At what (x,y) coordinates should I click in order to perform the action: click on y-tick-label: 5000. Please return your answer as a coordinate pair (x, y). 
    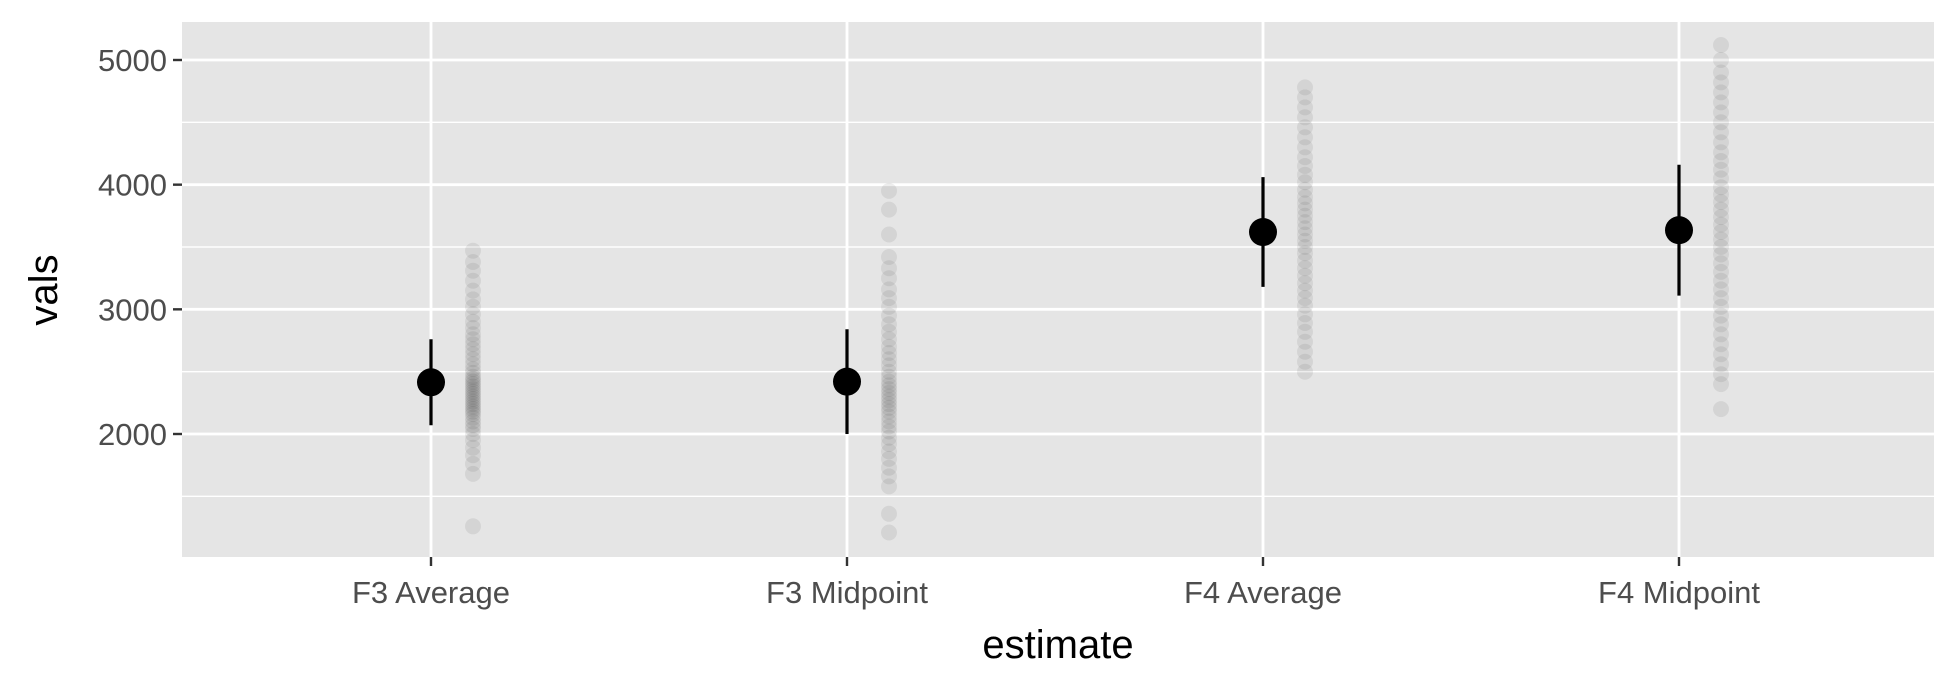
    Looking at the image, I should click on (132, 60).